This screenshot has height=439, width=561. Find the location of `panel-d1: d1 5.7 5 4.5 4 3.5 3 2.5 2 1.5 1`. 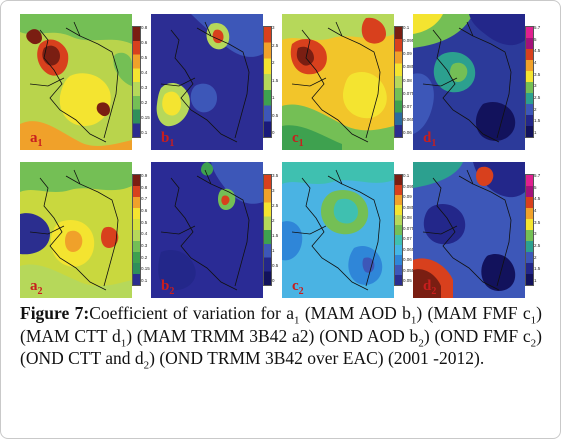

panel-d1: d1 5.7 5 4.5 4 3.5 3 2.5 2 1.5 1 is located at coordinates (477, 82).